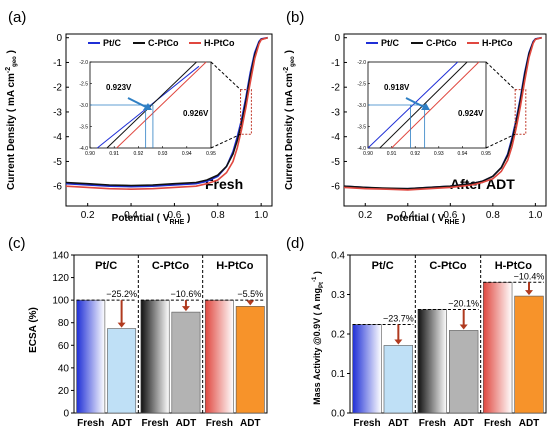 Image resolution: width=550 pixels, height=437 pixels. I want to click on panel-b-inset-xtick-label: 0.90, so click(368, 154).